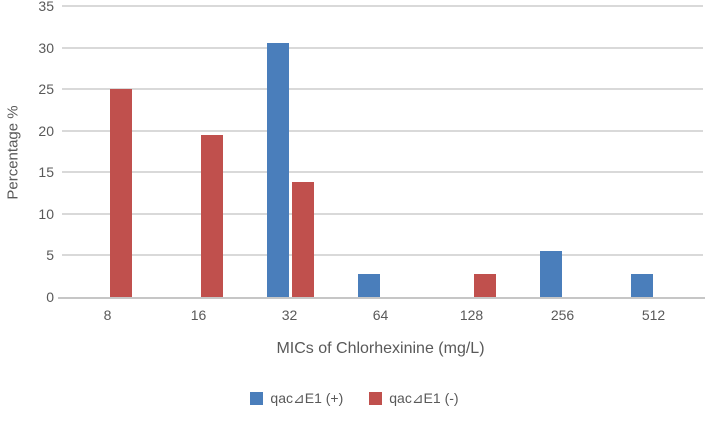 The image size is (709, 421). Describe the element at coordinates (46, 213) in the screenshot. I see `y-tick-label: 10` at that location.